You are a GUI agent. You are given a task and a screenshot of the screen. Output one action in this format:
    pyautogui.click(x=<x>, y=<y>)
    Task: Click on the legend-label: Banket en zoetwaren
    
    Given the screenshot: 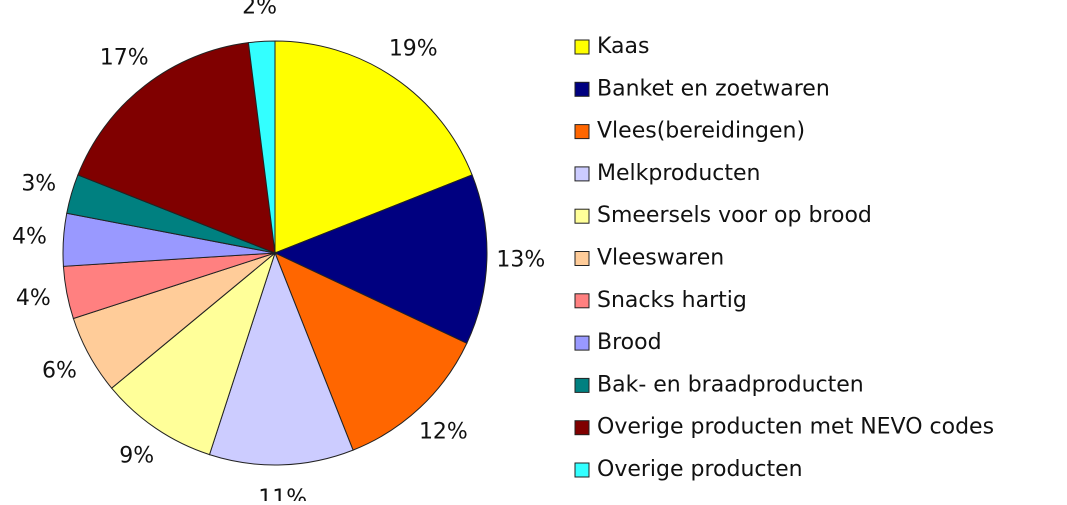 What is the action you would take?
    pyautogui.click(x=713, y=88)
    